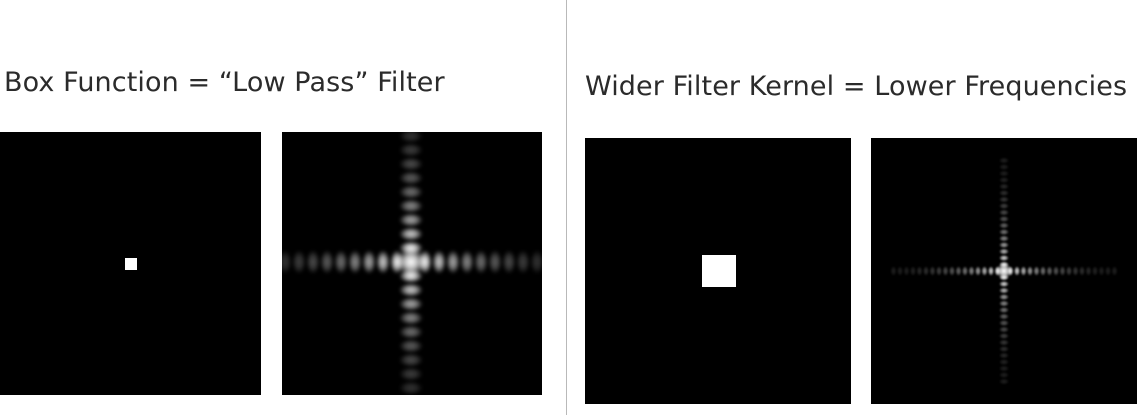  I want to click on large-box-spectrum-image, so click(1004, 271).